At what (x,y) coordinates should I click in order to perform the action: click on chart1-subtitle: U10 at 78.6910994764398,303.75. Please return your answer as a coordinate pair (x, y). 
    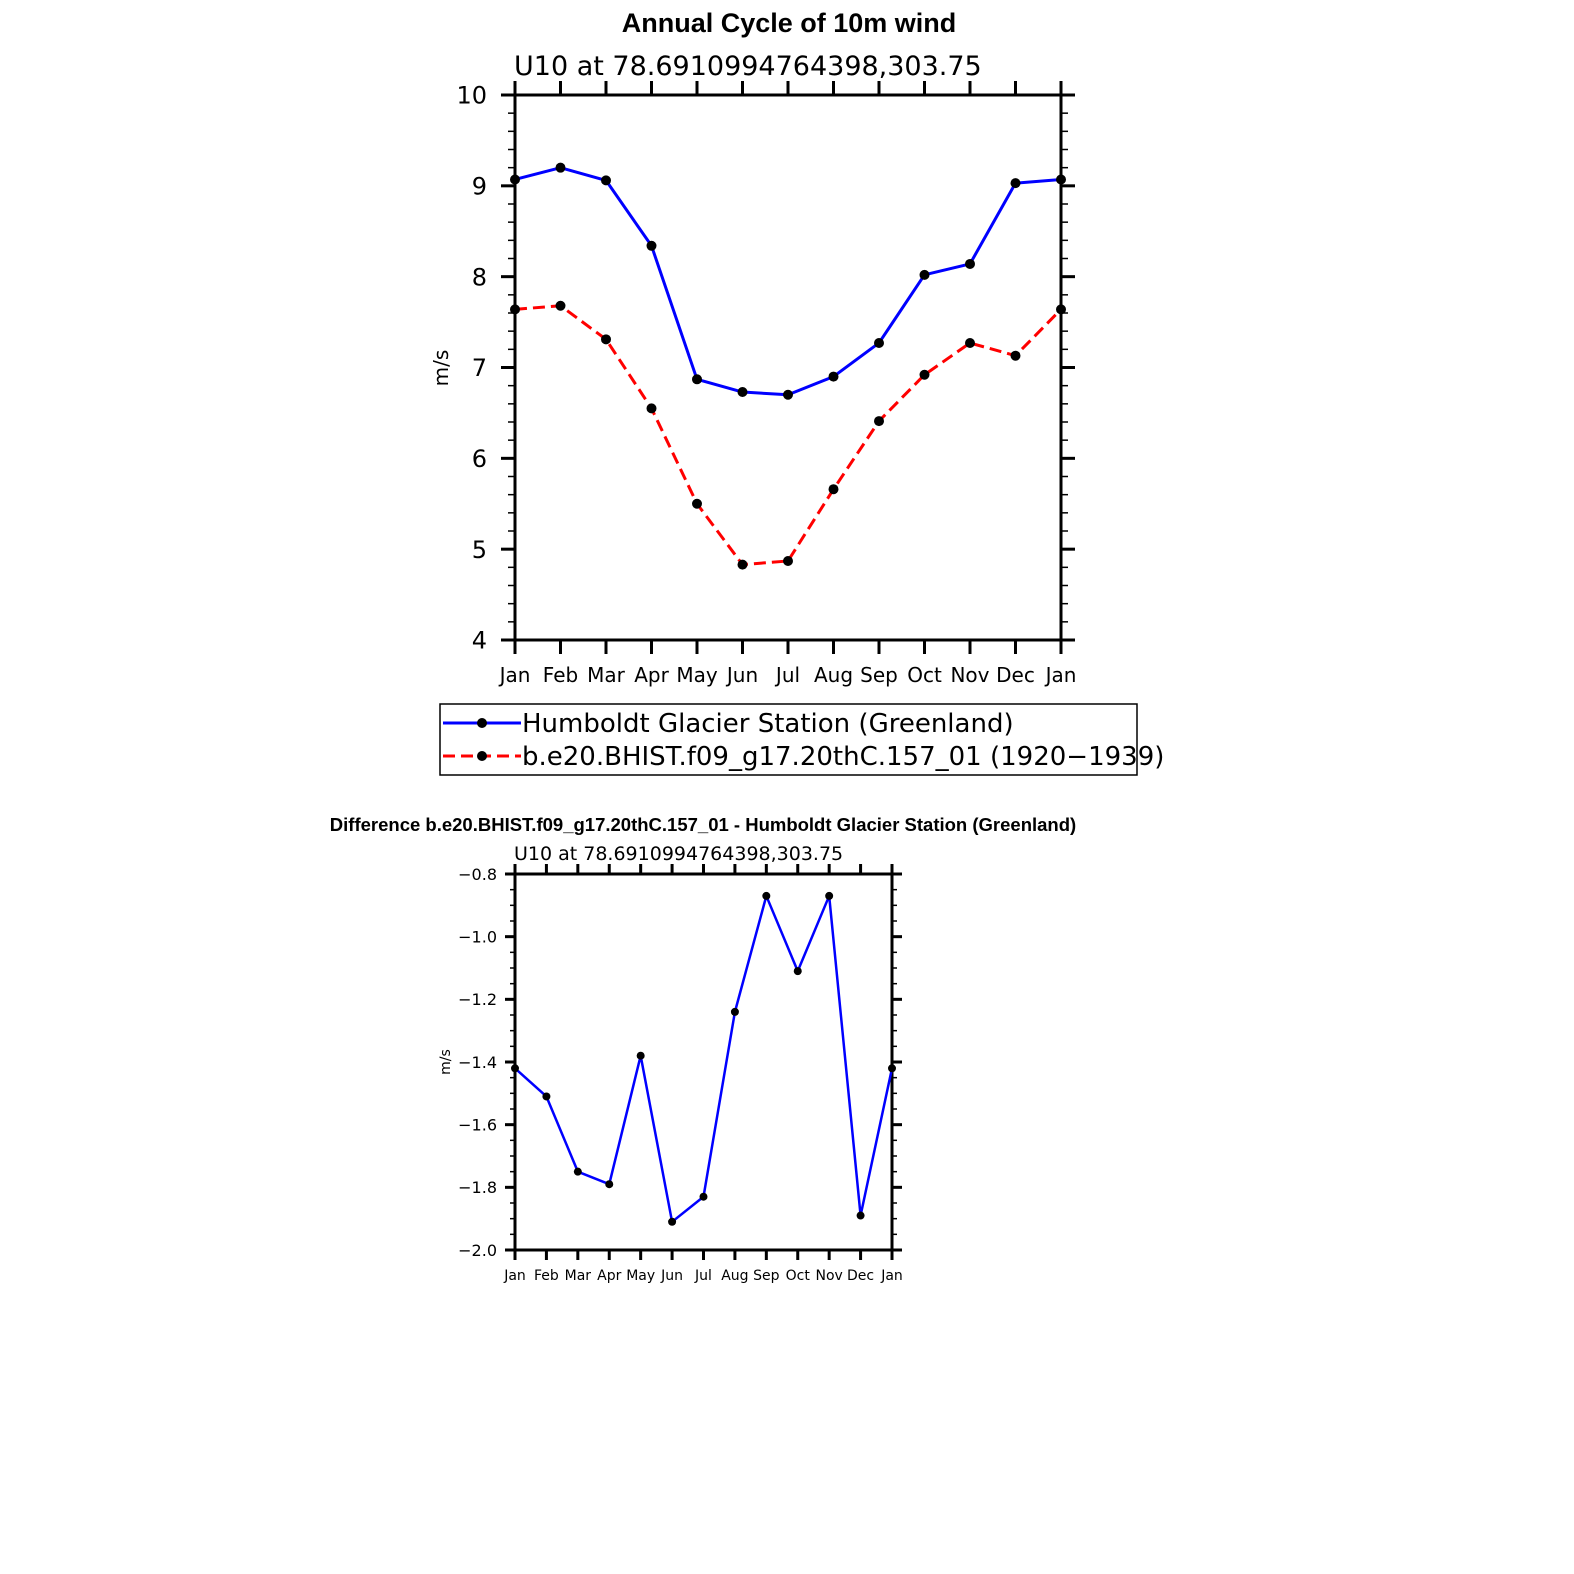
    Looking at the image, I should click on (748, 66).